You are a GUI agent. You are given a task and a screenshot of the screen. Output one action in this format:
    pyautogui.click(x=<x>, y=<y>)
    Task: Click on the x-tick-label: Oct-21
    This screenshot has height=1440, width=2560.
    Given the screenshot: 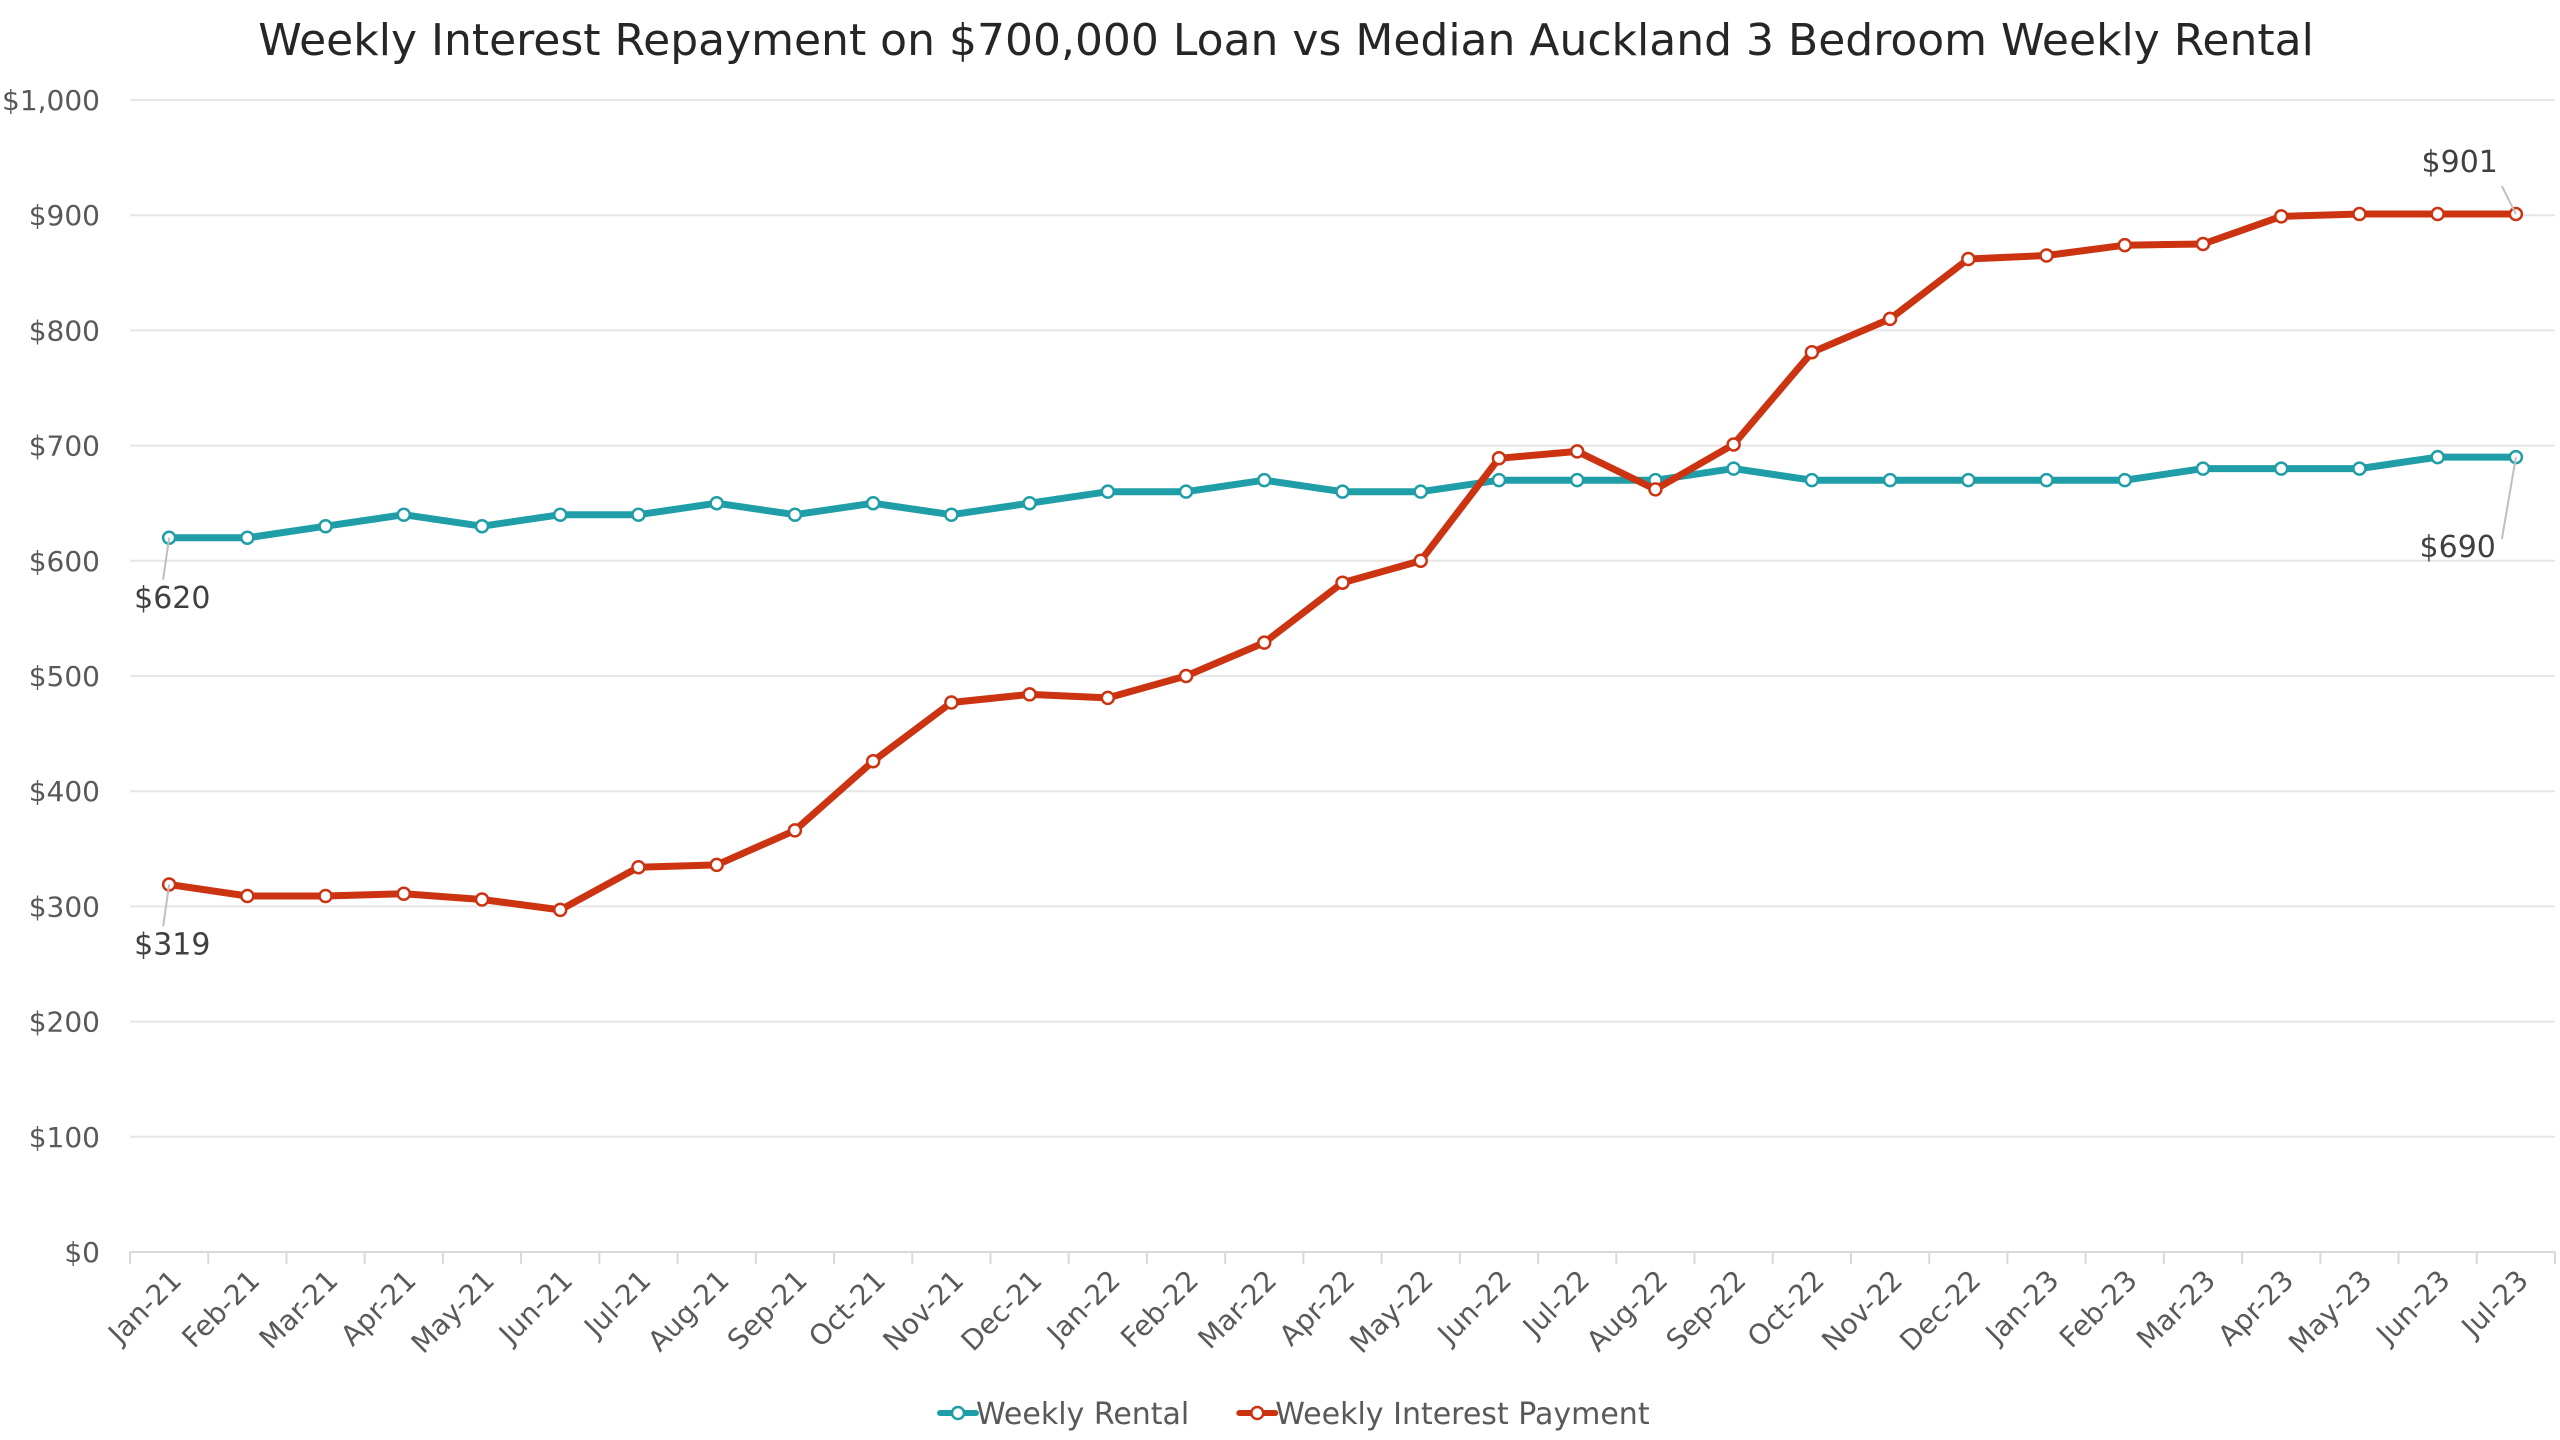 What is the action you would take?
    pyautogui.click(x=847, y=1309)
    